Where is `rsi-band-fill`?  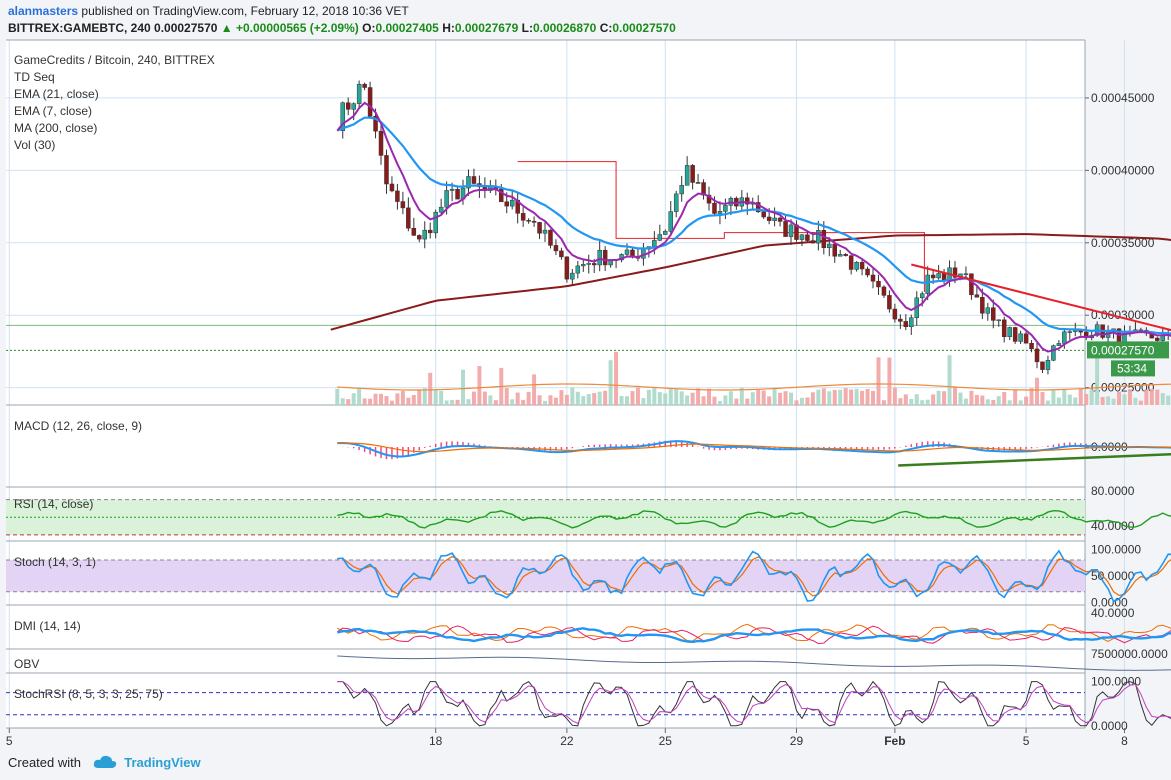
rsi-band-fill is located at coordinates (545, 517).